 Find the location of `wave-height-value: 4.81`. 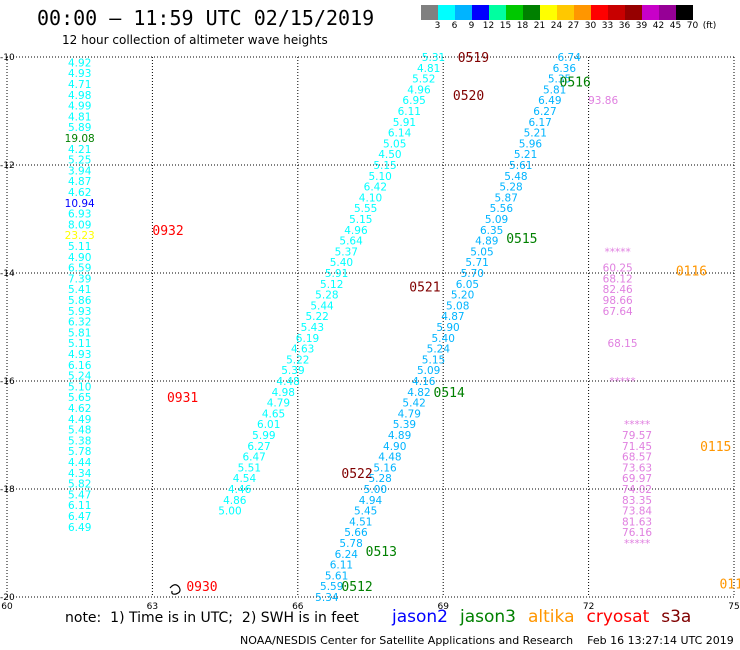

wave-height-value: 4.81 is located at coordinates (79, 117).